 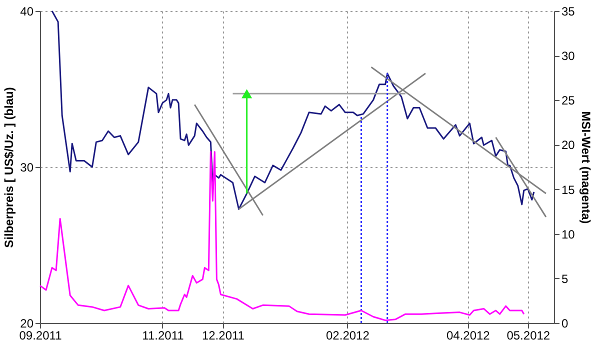 What do you see at coordinates (569, 11) in the screenshot?
I see `y2-tick-label: 35` at bounding box center [569, 11].